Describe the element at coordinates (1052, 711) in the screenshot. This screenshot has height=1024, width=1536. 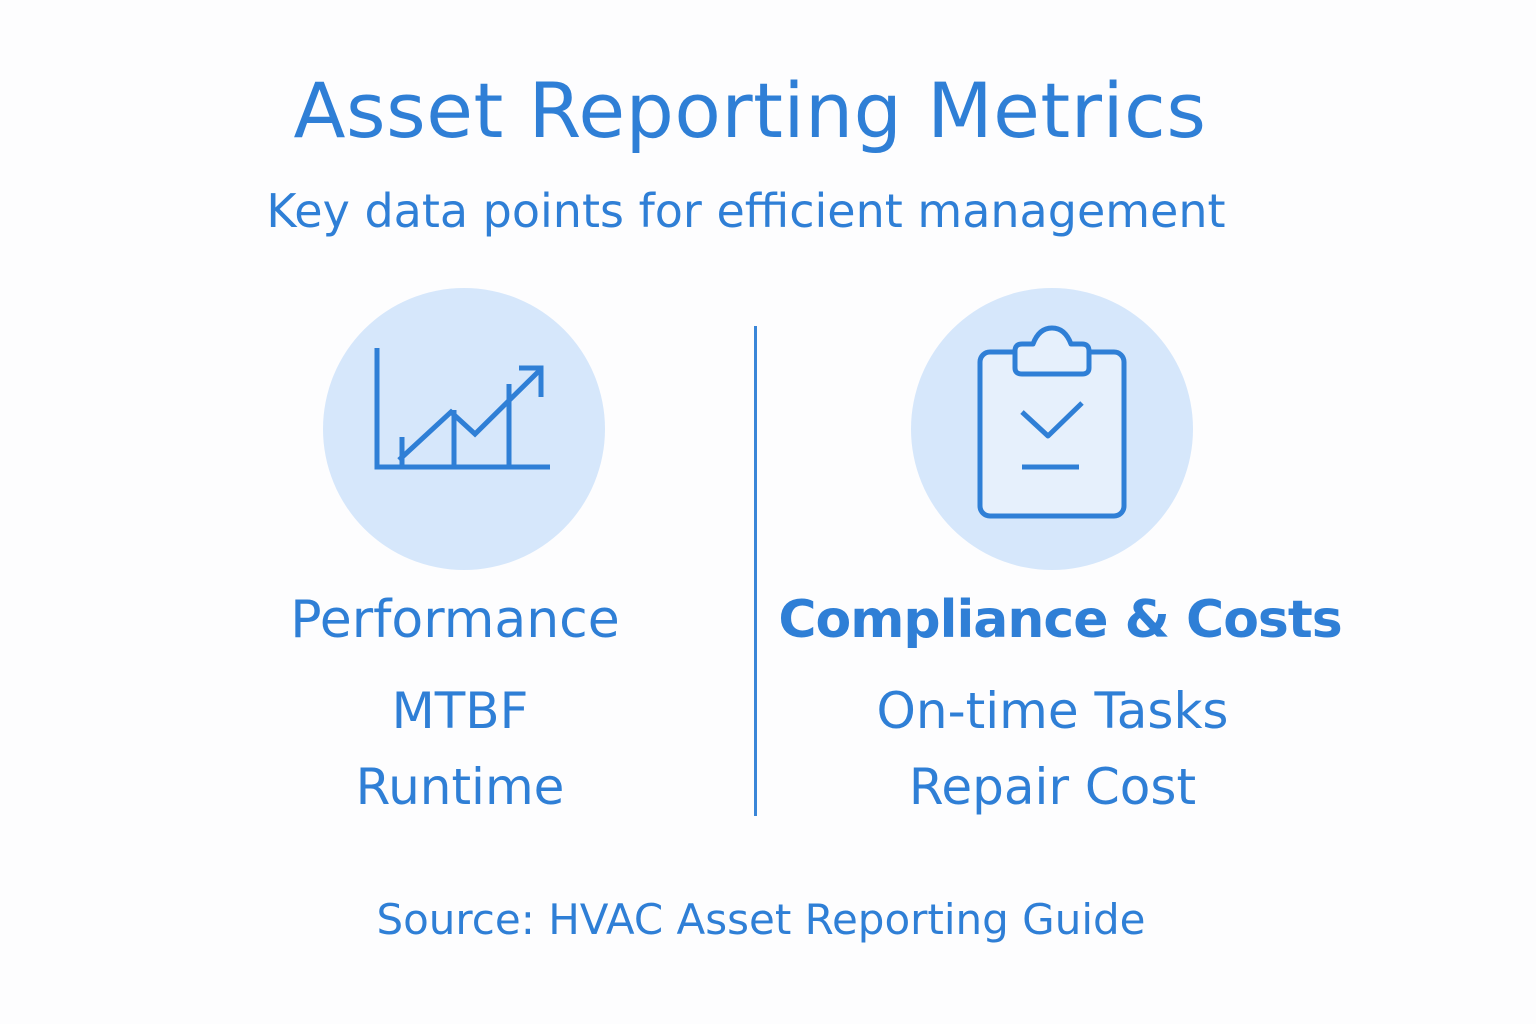
I see `metric-on-time-tasks: On-time Tasks` at that location.